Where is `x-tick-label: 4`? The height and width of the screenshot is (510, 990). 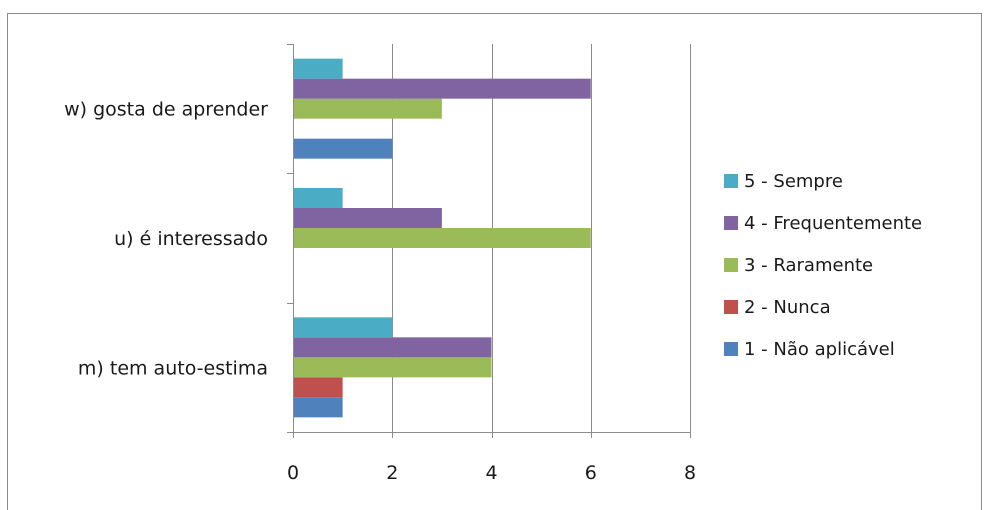 x-tick-label: 4 is located at coordinates (491, 473).